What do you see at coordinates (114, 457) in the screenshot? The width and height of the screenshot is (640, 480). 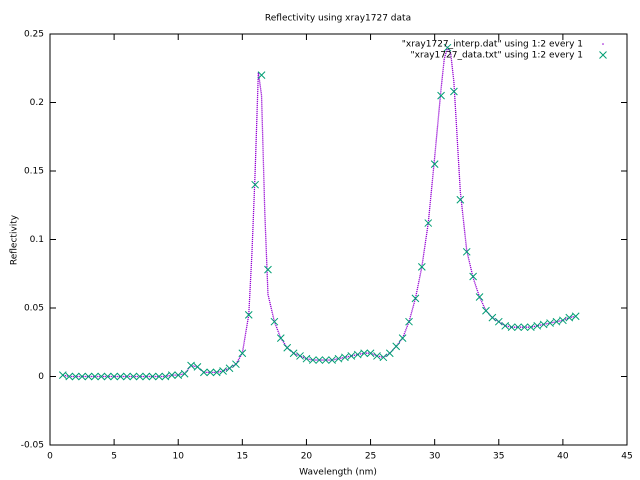 I see `x-tick-label: 5` at bounding box center [114, 457].